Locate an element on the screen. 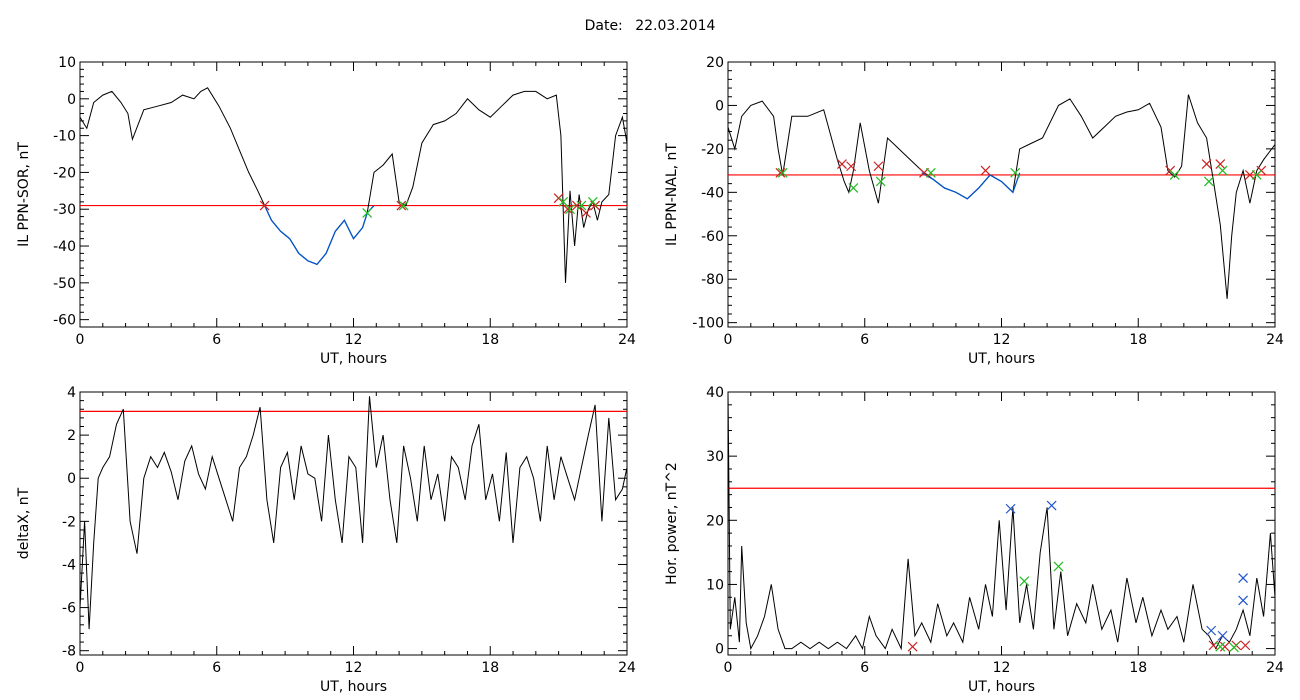  y-tick-label: -8 is located at coordinates (69, 652).